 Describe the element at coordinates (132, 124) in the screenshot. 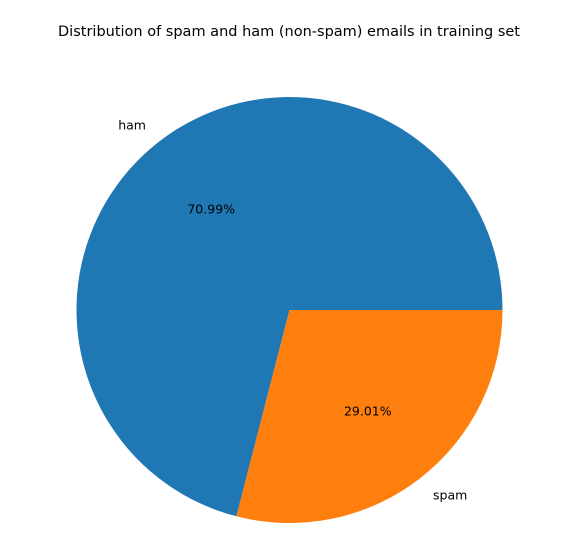

I see `slice-label-ham: ham` at that location.